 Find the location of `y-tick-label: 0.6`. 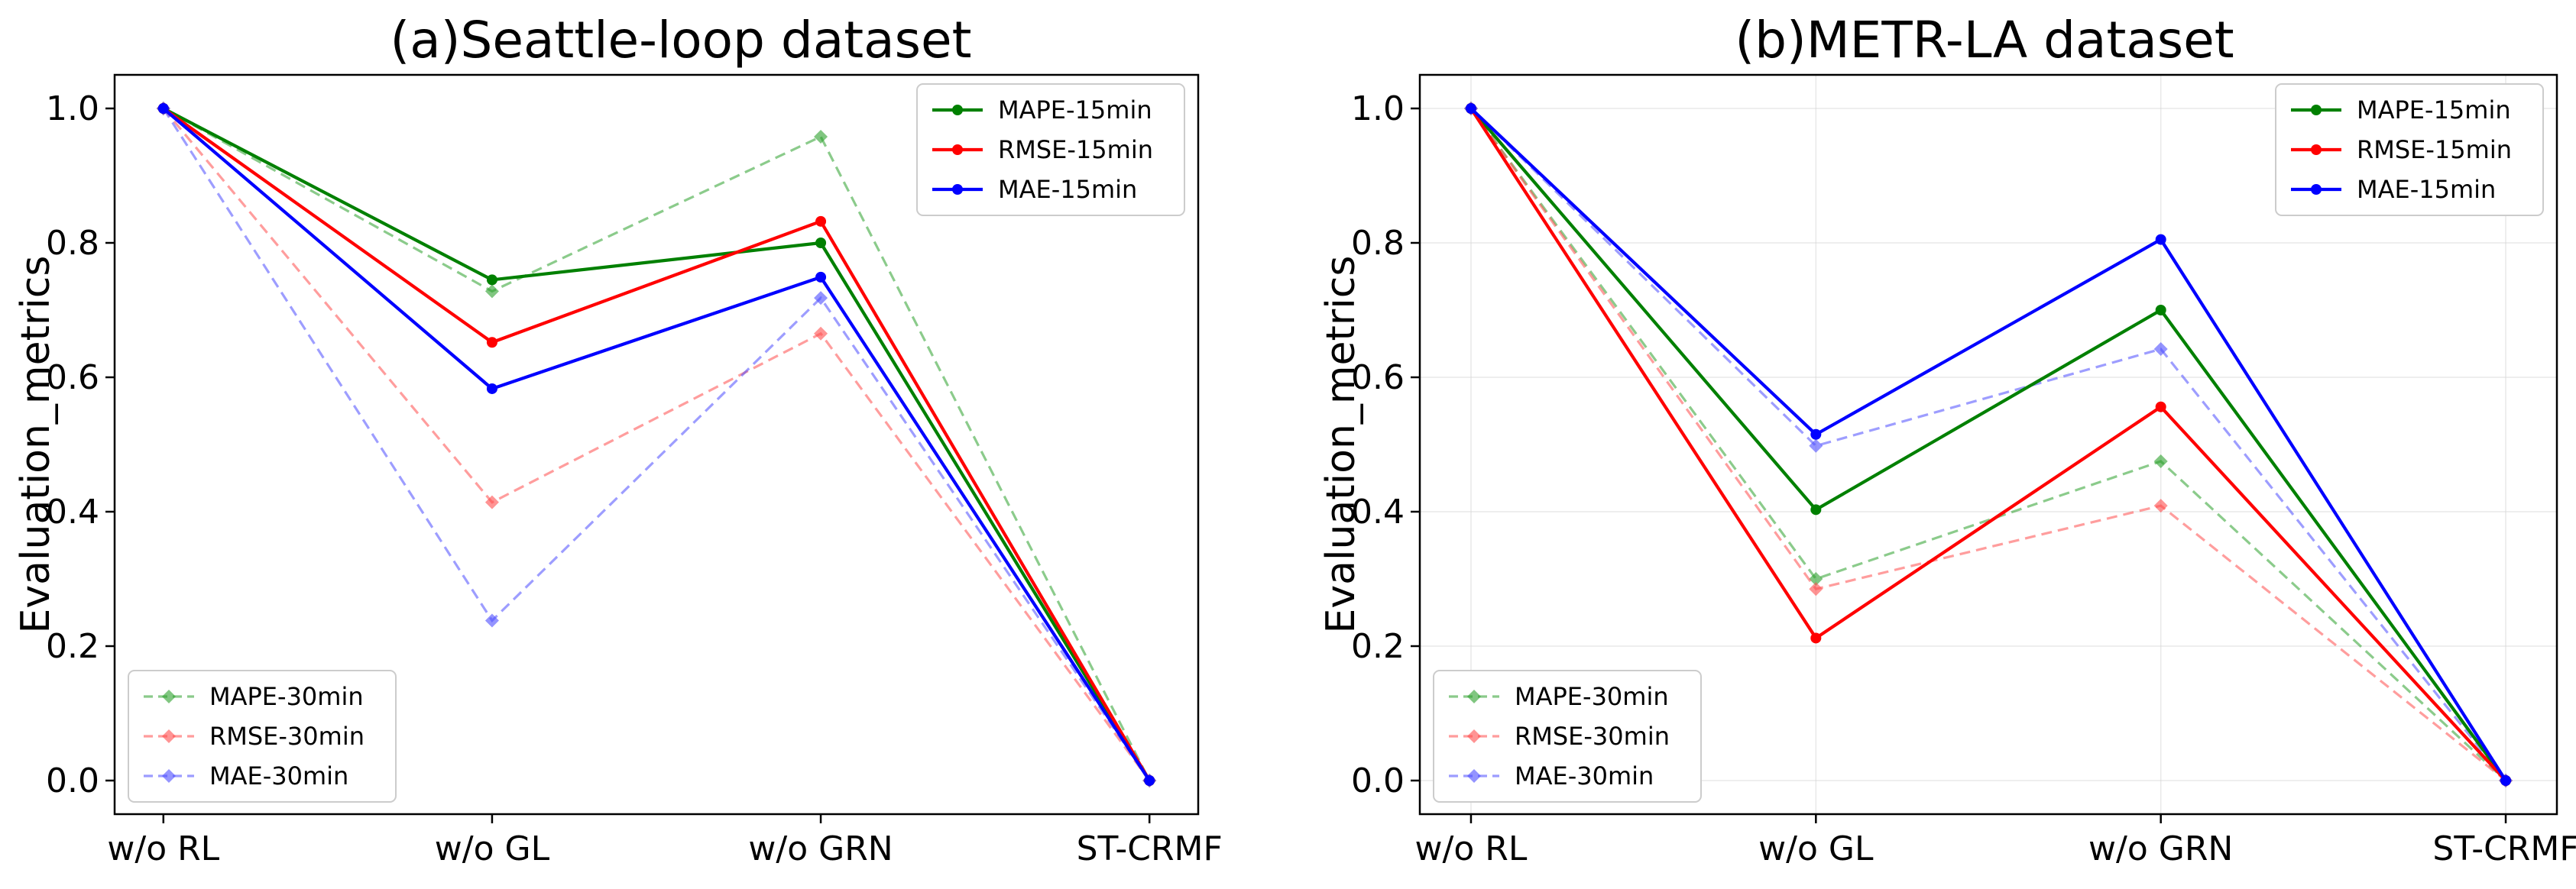

y-tick-label: 0.6 is located at coordinates (1378, 377).